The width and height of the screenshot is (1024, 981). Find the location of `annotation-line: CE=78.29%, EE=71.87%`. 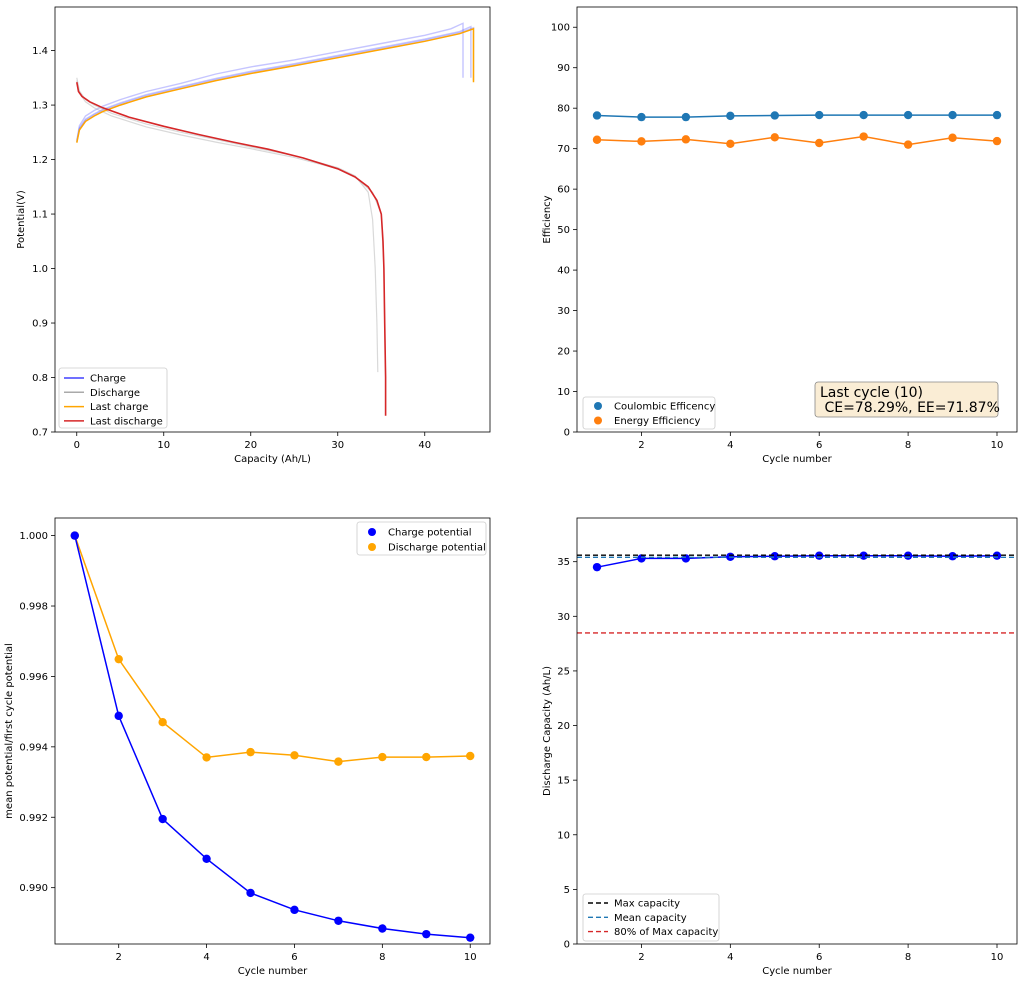

annotation-line: CE=78.29%, EE=71.87% is located at coordinates (910, 408).